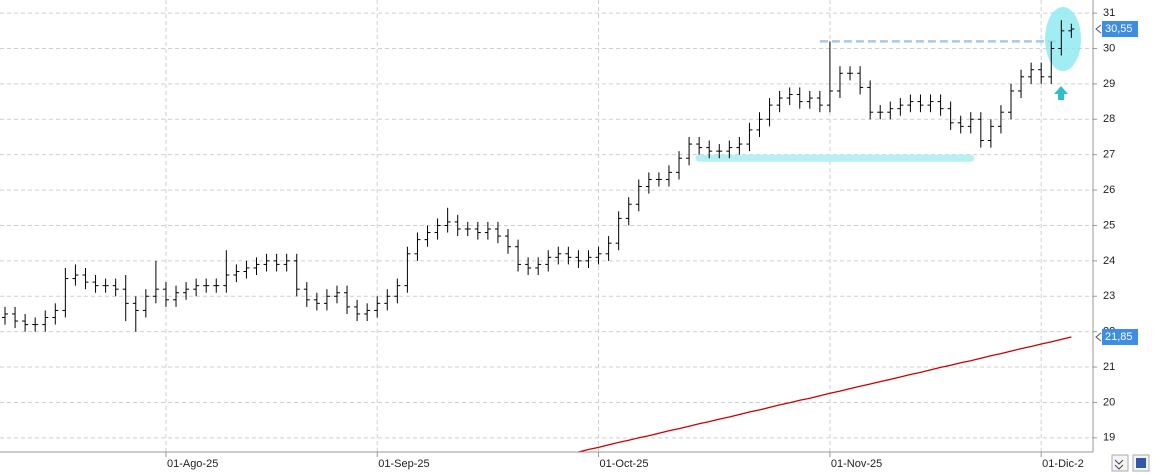  What do you see at coordinates (1063, 39) in the screenshot?
I see `highlight-ellipse` at bounding box center [1063, 39].